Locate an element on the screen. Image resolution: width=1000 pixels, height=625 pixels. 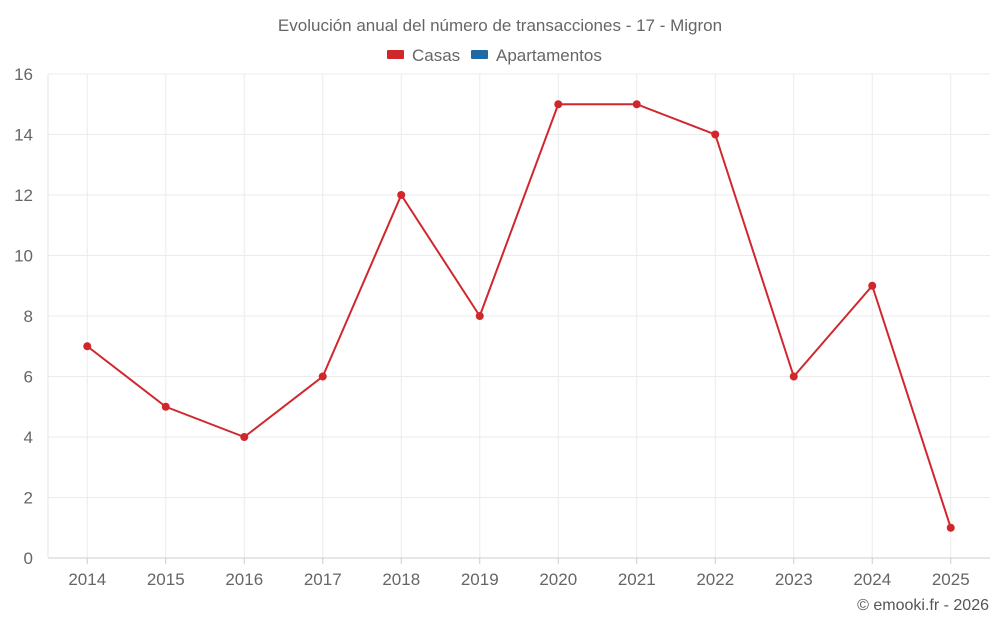
data-point-casas-2025 is located at coordinates (950, 527).